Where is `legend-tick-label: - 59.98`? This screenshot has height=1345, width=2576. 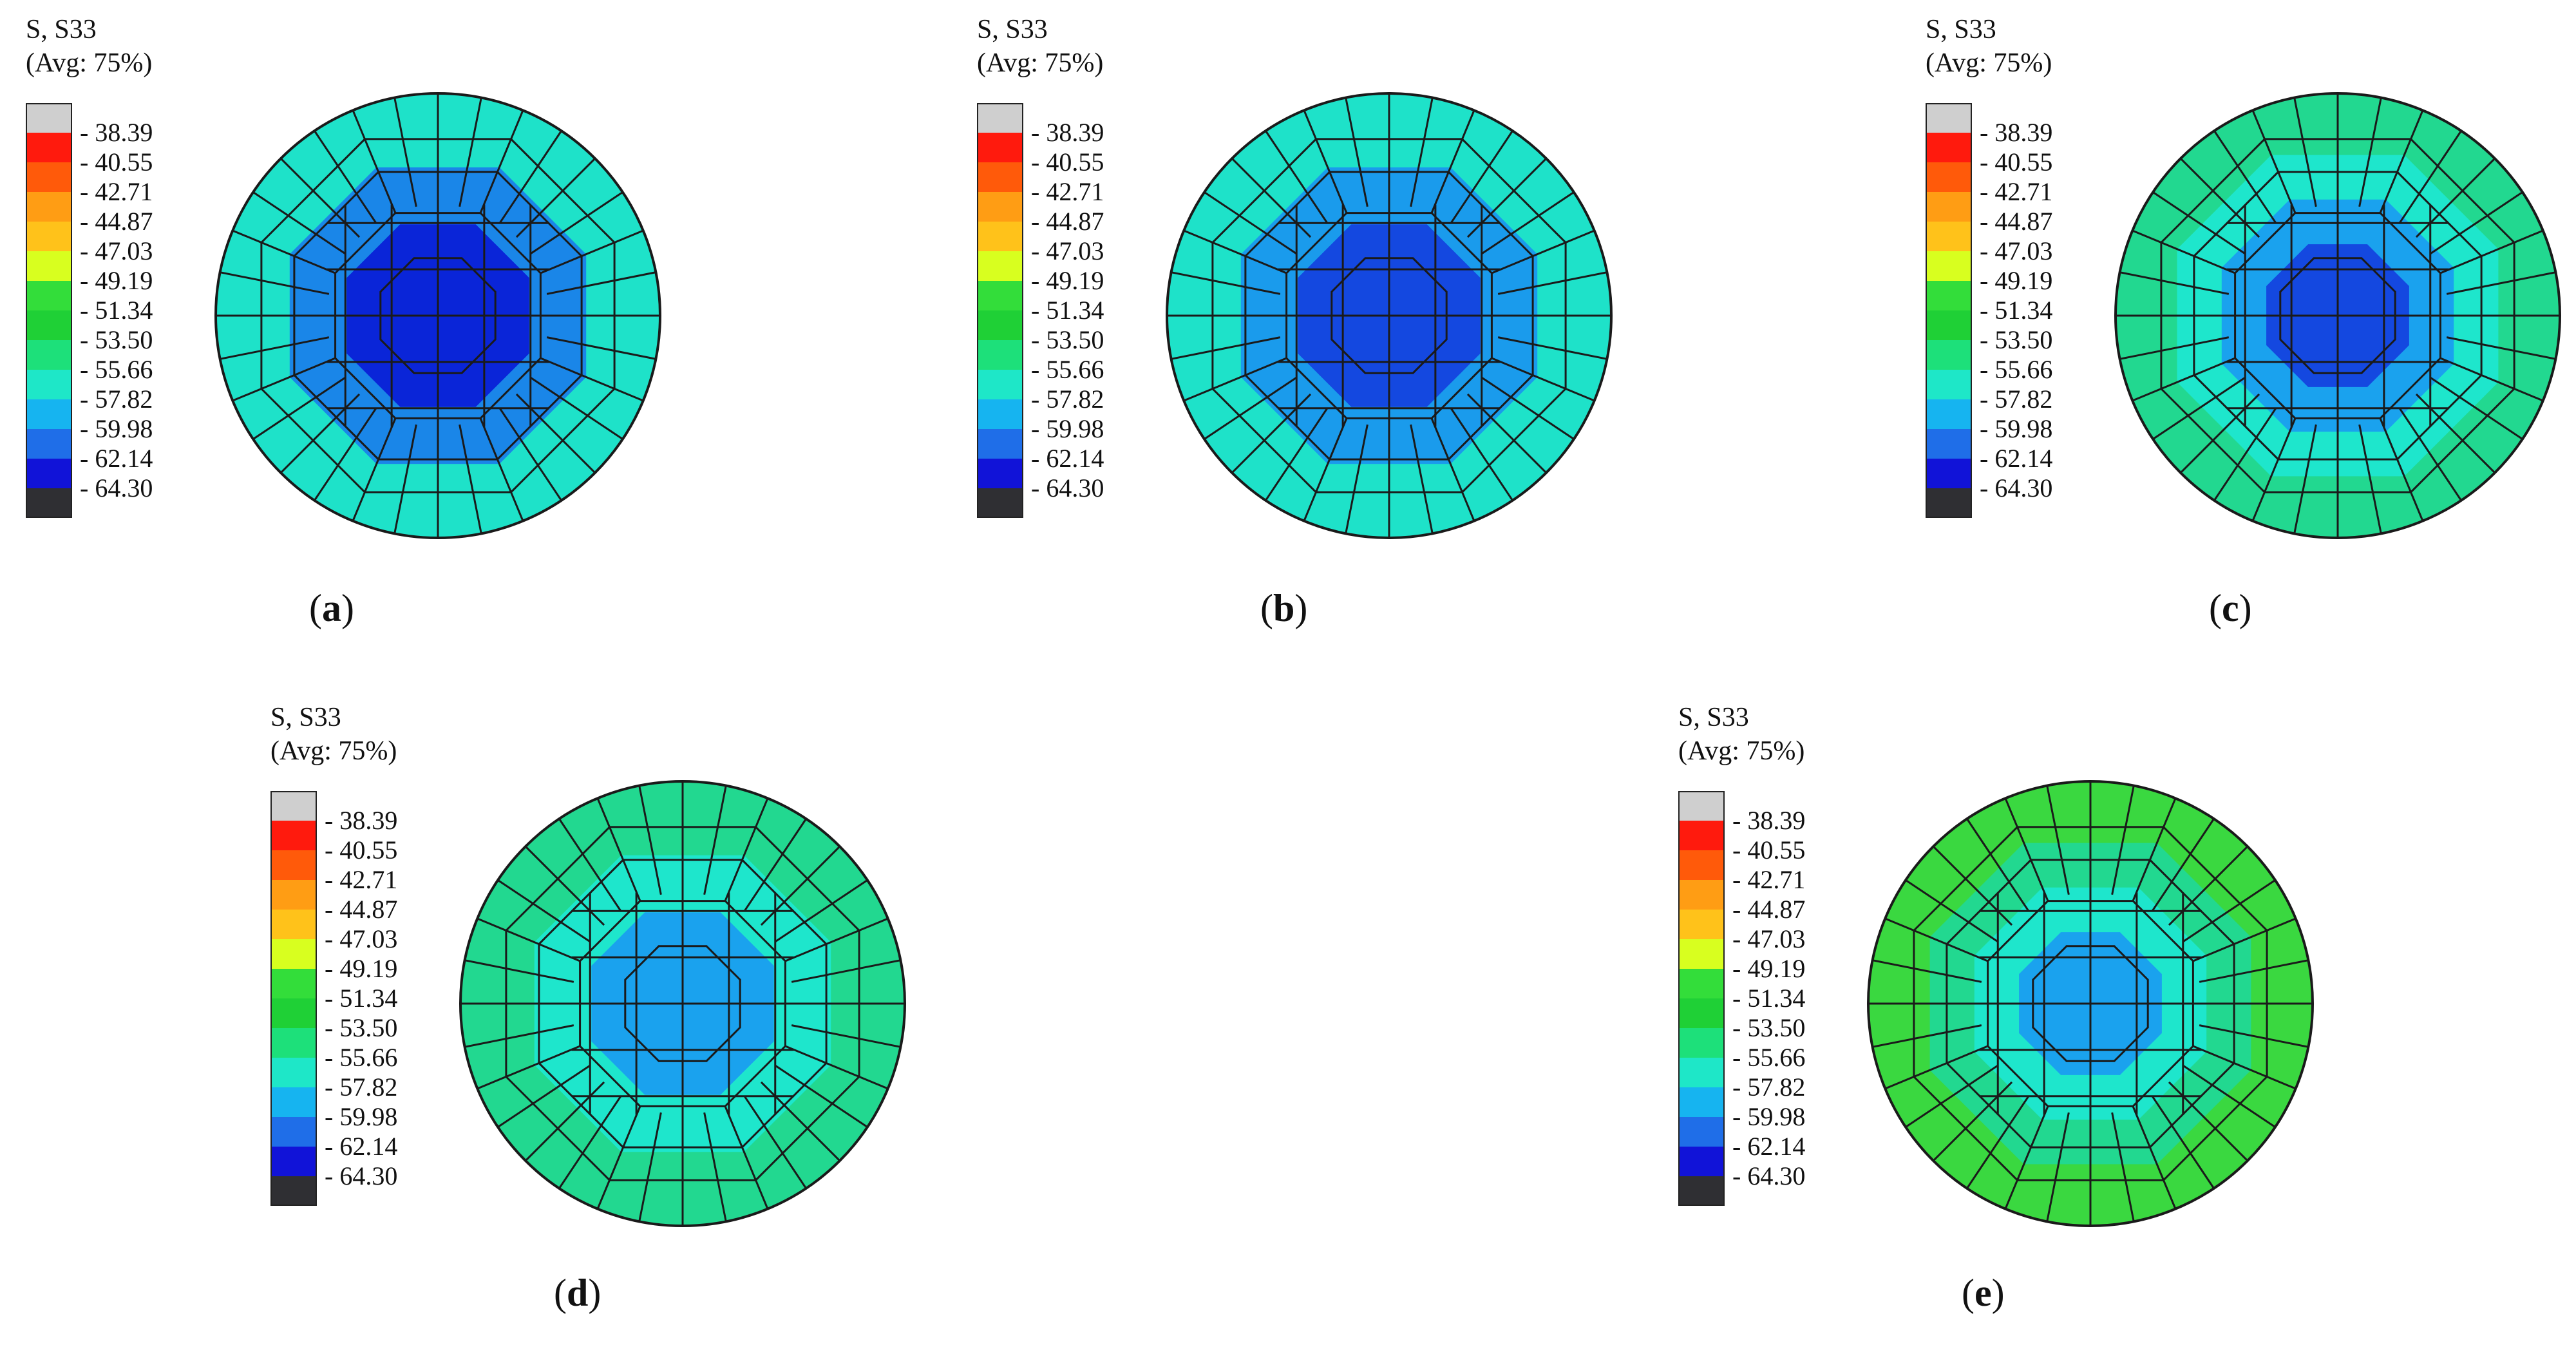
legend-tick-label: - 59.98 is located at coordinates (1769, 1116).